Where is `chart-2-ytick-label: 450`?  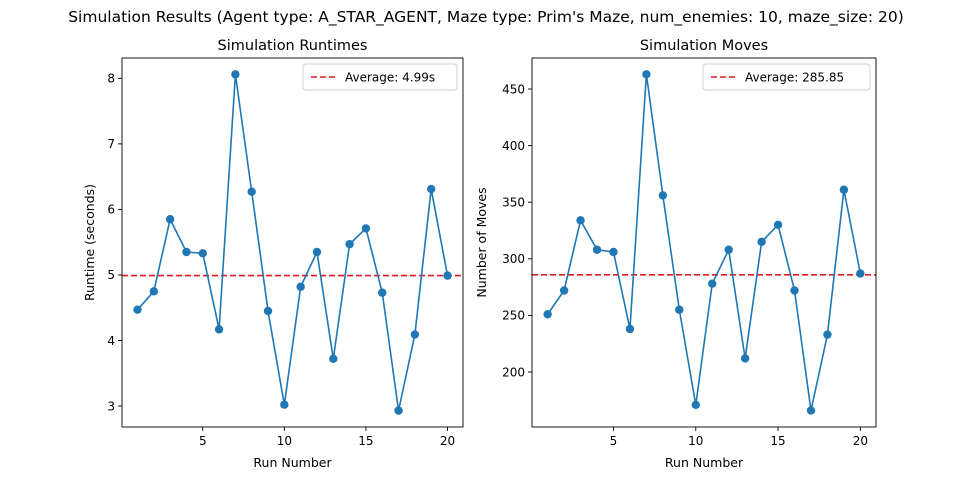
chart-2-ytick-label: 450 is located at coordinates (513, 89).